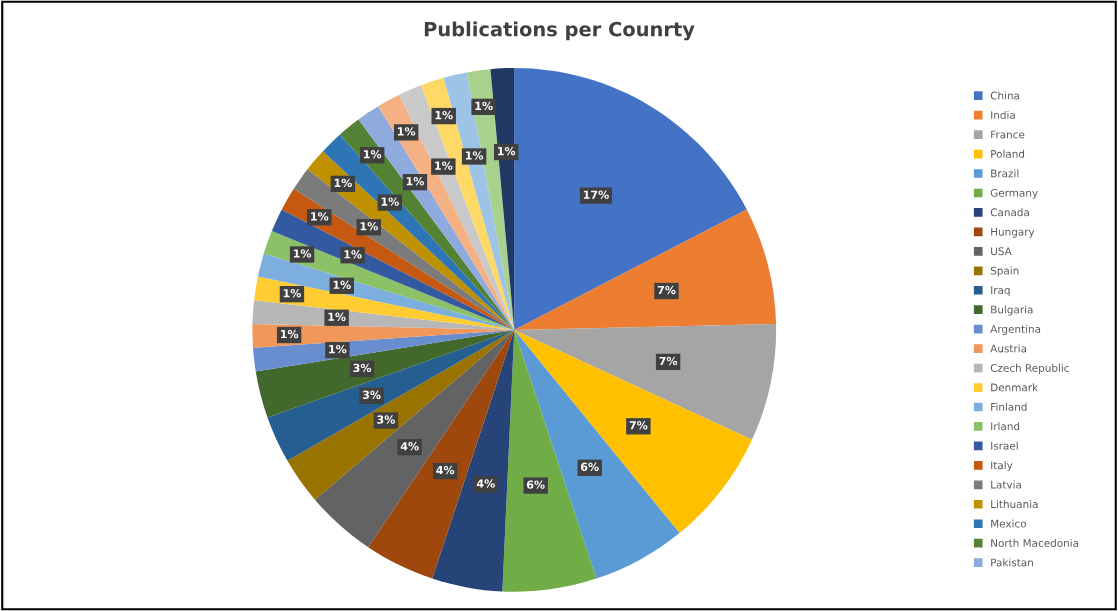 The image size is (1118, 611). What do you see at coordinates (1009, 406) in the screenshot?
I see `legend-label: Finland` at bounding box center [1009, 406].